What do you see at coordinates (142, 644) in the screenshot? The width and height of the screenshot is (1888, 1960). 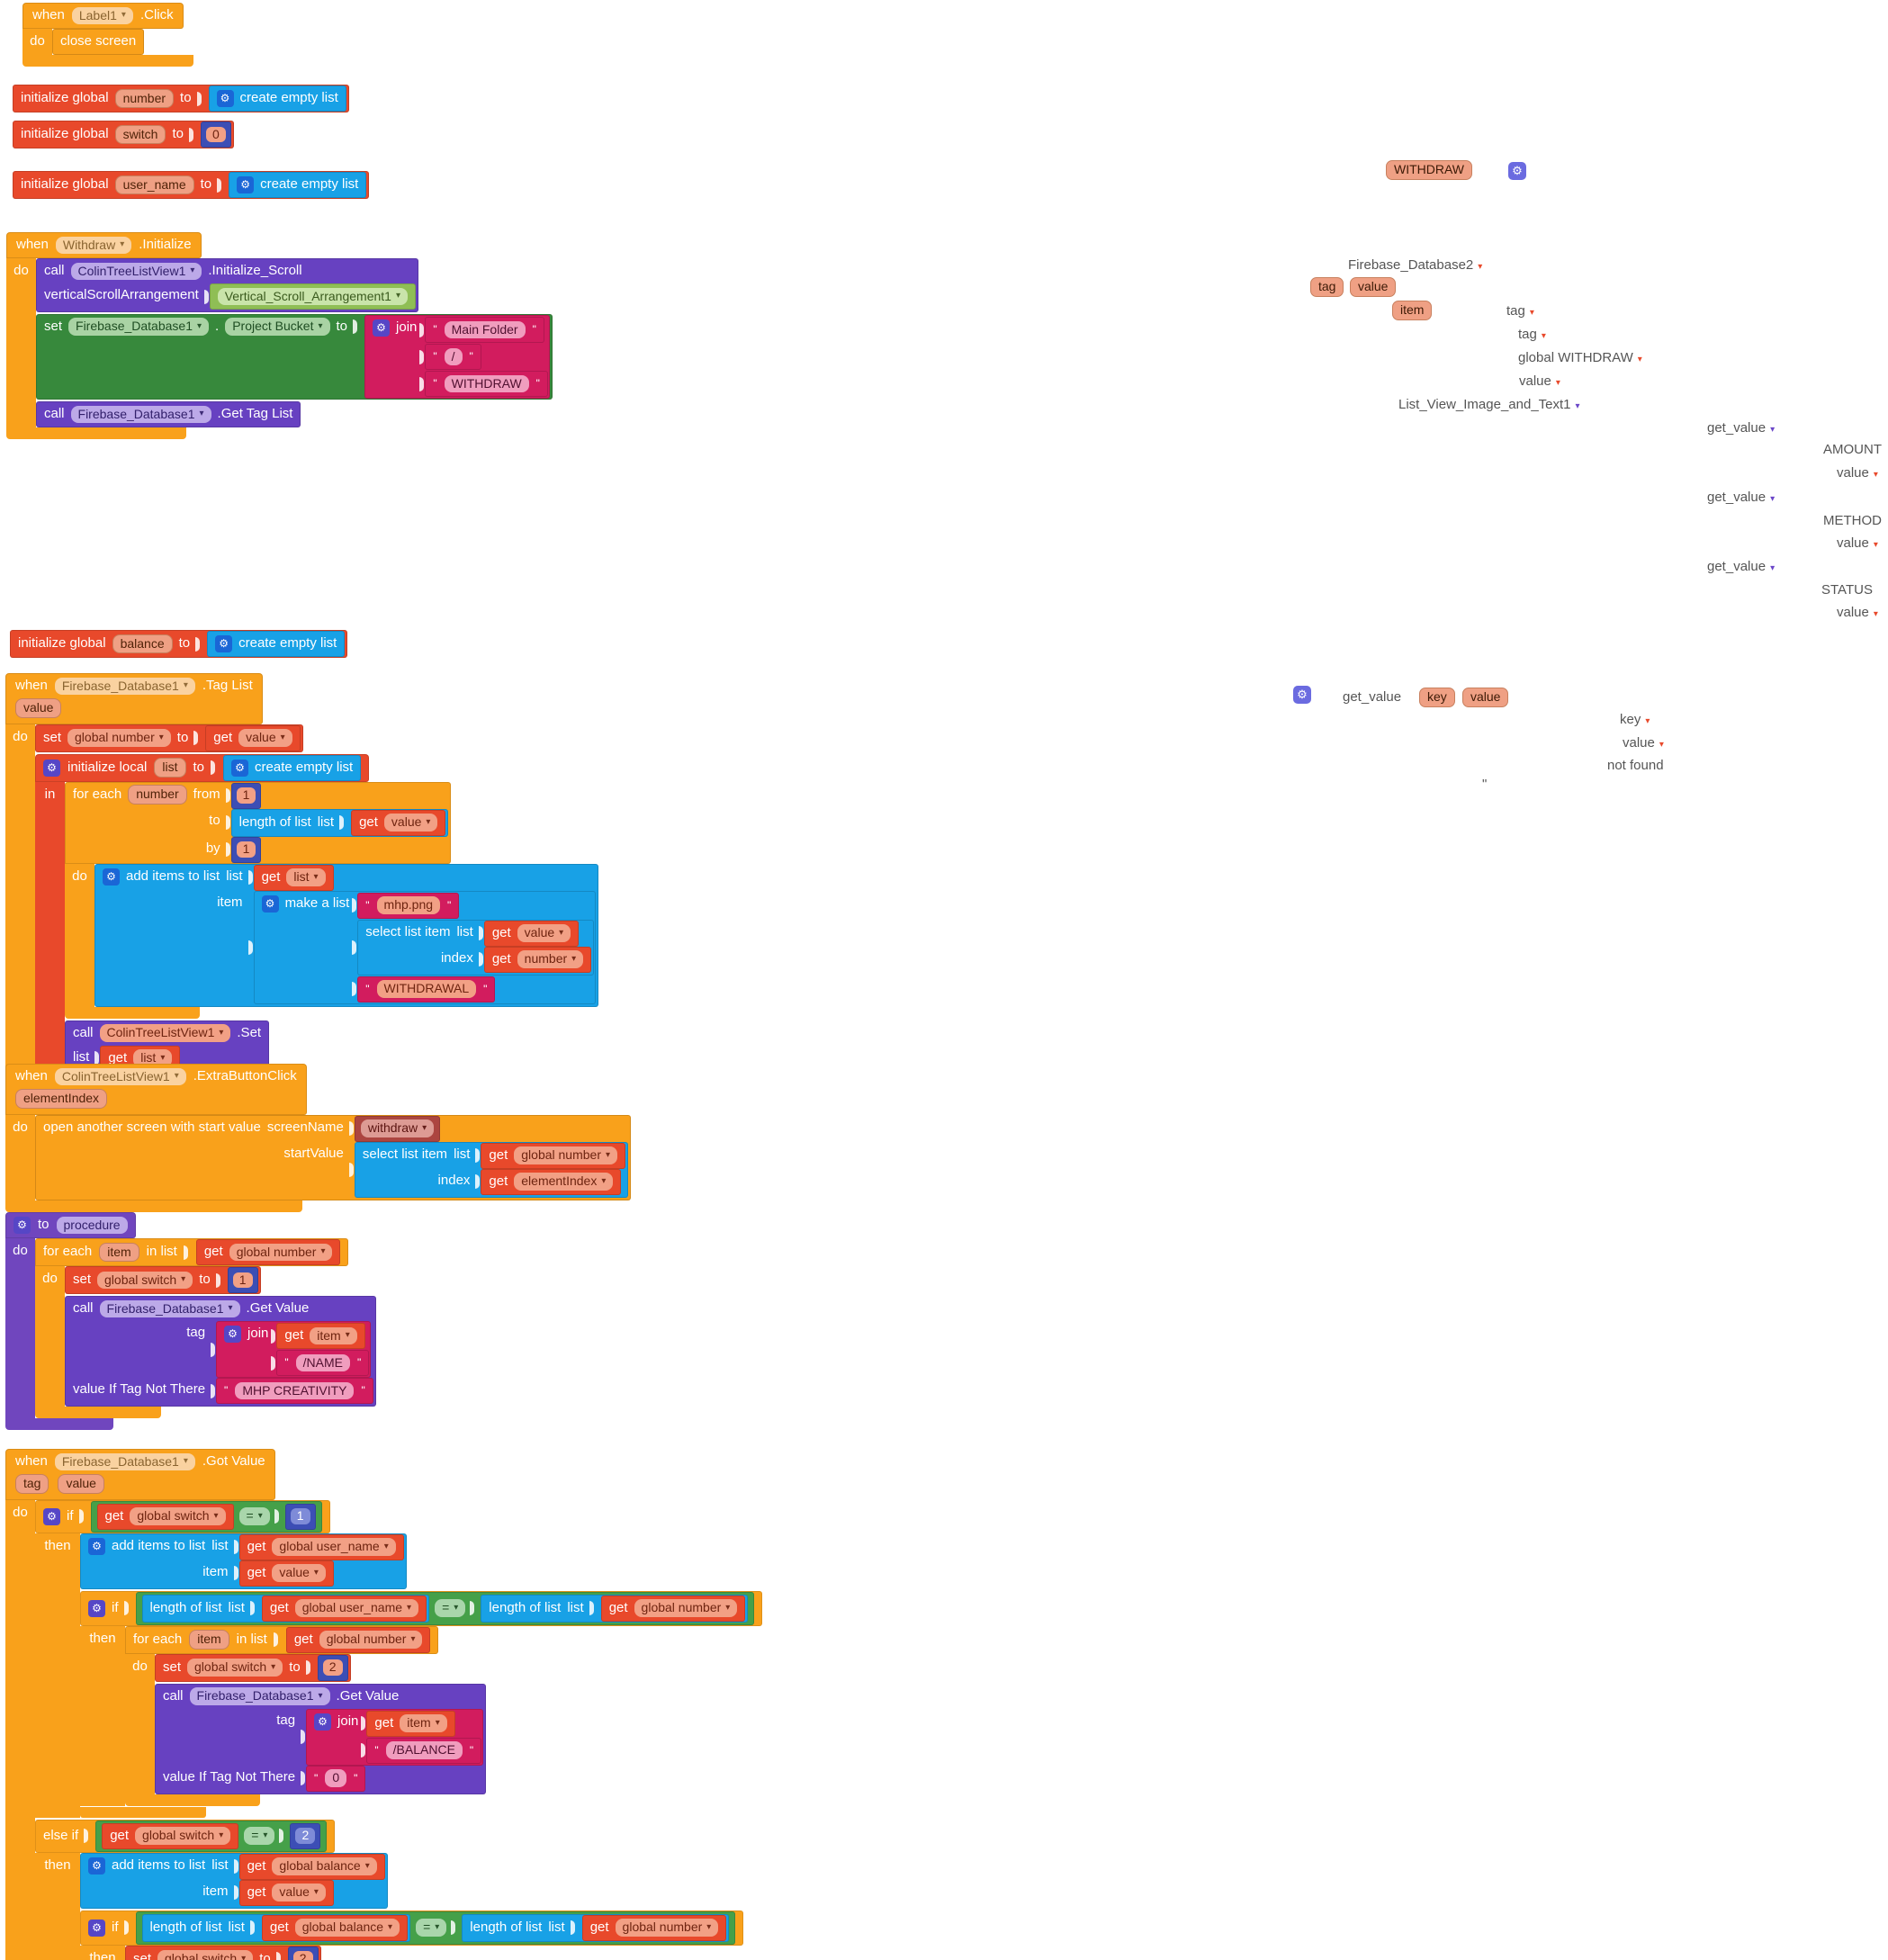 I see `var-name-field: balance` at bounding box center [142, 644].